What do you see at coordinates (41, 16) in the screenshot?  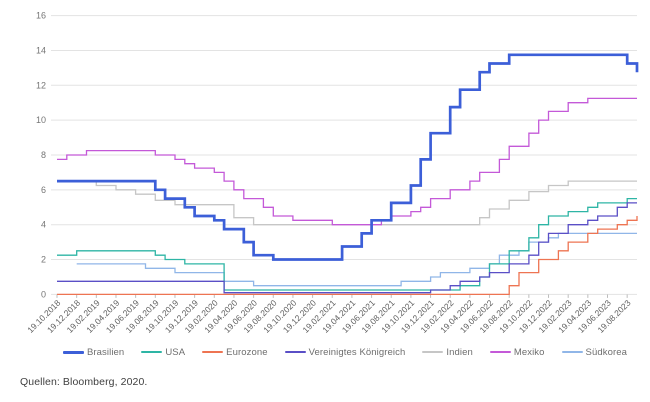 I see `y-tick-label: 16` at bounding box center [41, 16].